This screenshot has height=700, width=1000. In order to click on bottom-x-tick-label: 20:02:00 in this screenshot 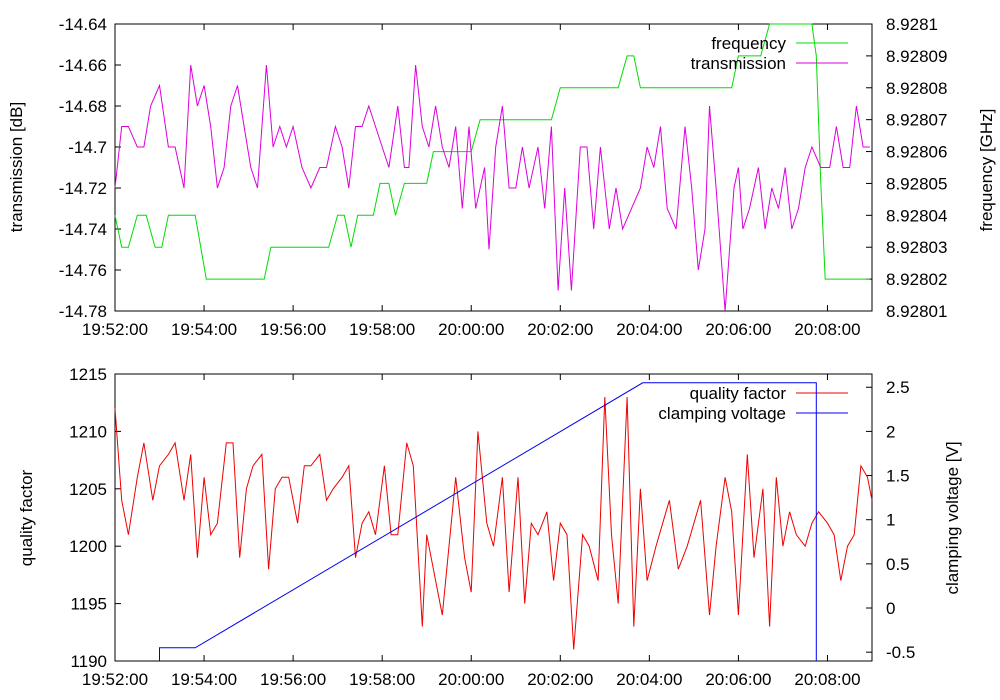, I will do `click(560, 679)`.